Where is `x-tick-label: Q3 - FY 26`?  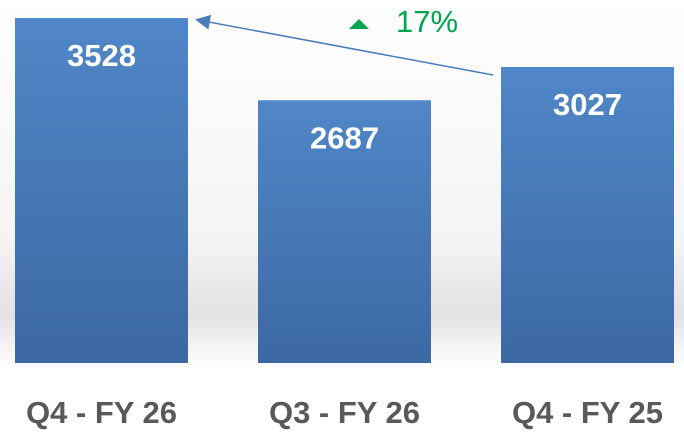 x-tick-label: Q3 - FY 26 is located at coordinates (344, 412).